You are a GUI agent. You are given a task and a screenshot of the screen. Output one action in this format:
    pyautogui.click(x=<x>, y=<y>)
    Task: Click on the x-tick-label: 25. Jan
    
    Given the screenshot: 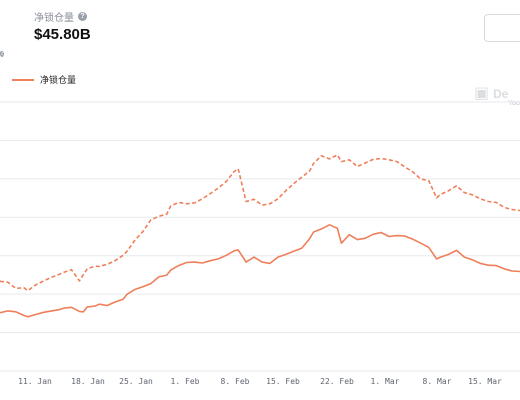 What is the action you would take?
    pyautogui.click(x=136, y=381)
    